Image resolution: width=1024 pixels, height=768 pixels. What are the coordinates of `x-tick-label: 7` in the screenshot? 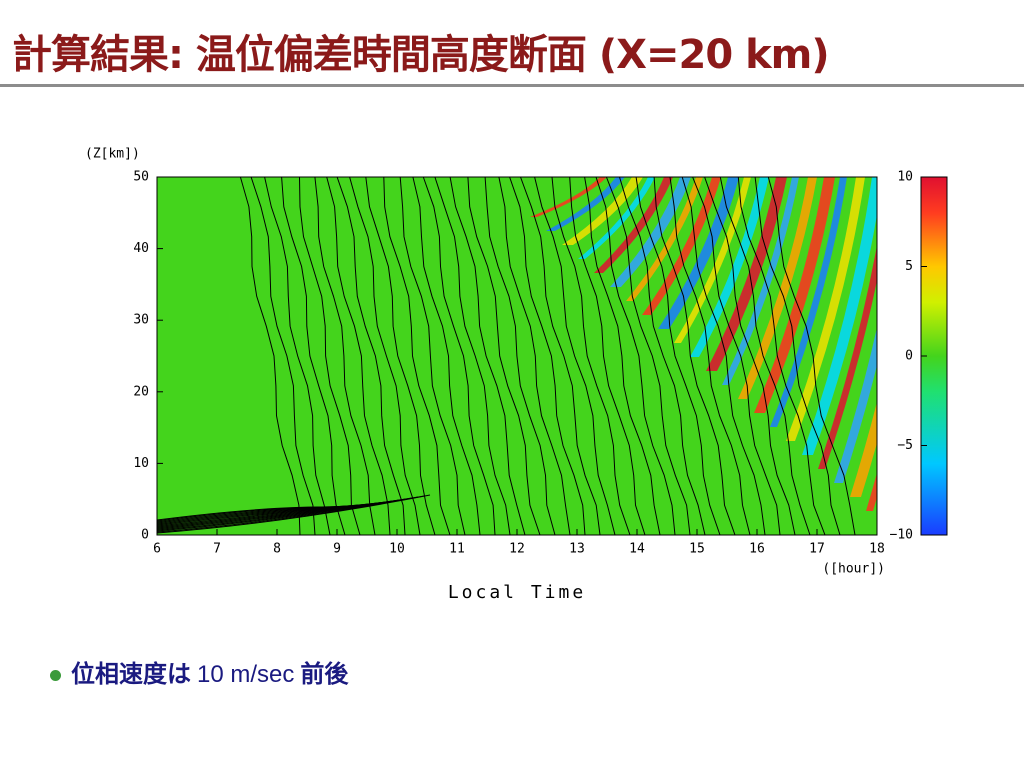 It's located at (217, 549).